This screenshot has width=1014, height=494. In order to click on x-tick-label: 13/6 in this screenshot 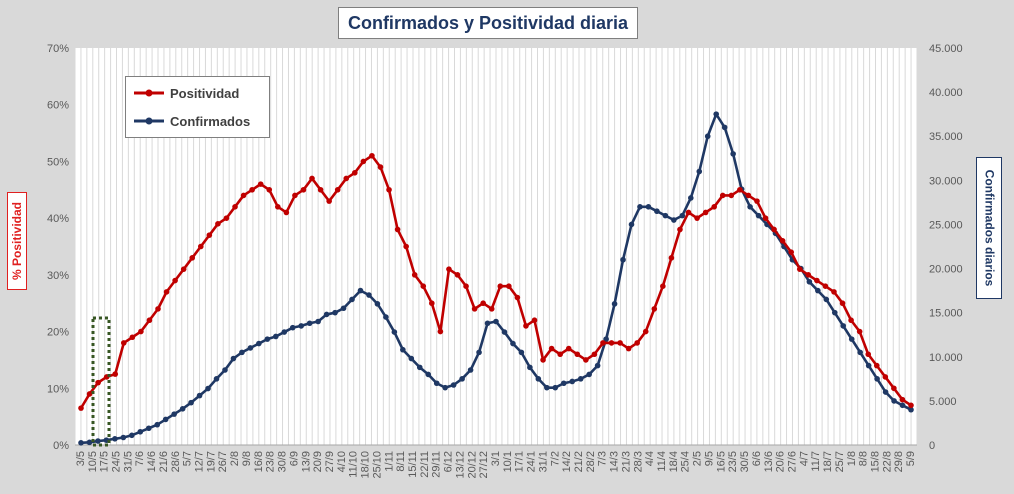, I will do `click(769, 461)`.